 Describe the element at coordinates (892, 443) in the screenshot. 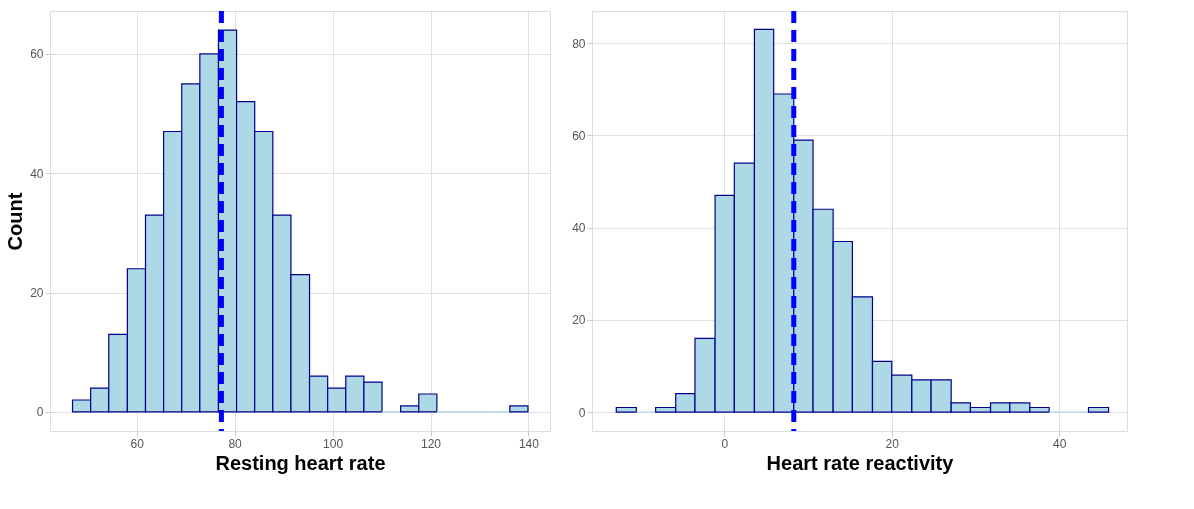

I see `x-tick-label: 20` at that location.